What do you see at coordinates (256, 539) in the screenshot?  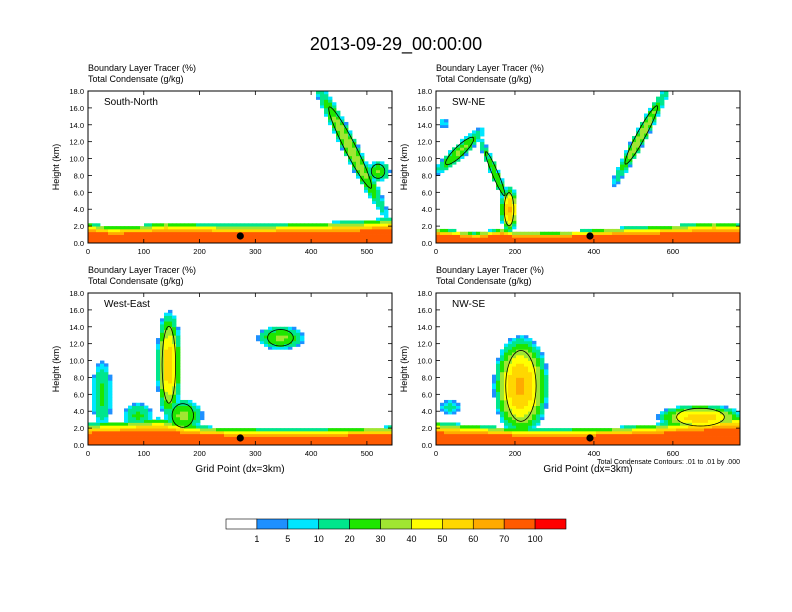 I see `colorbar-label: 1` at bounding box center [256, 539].